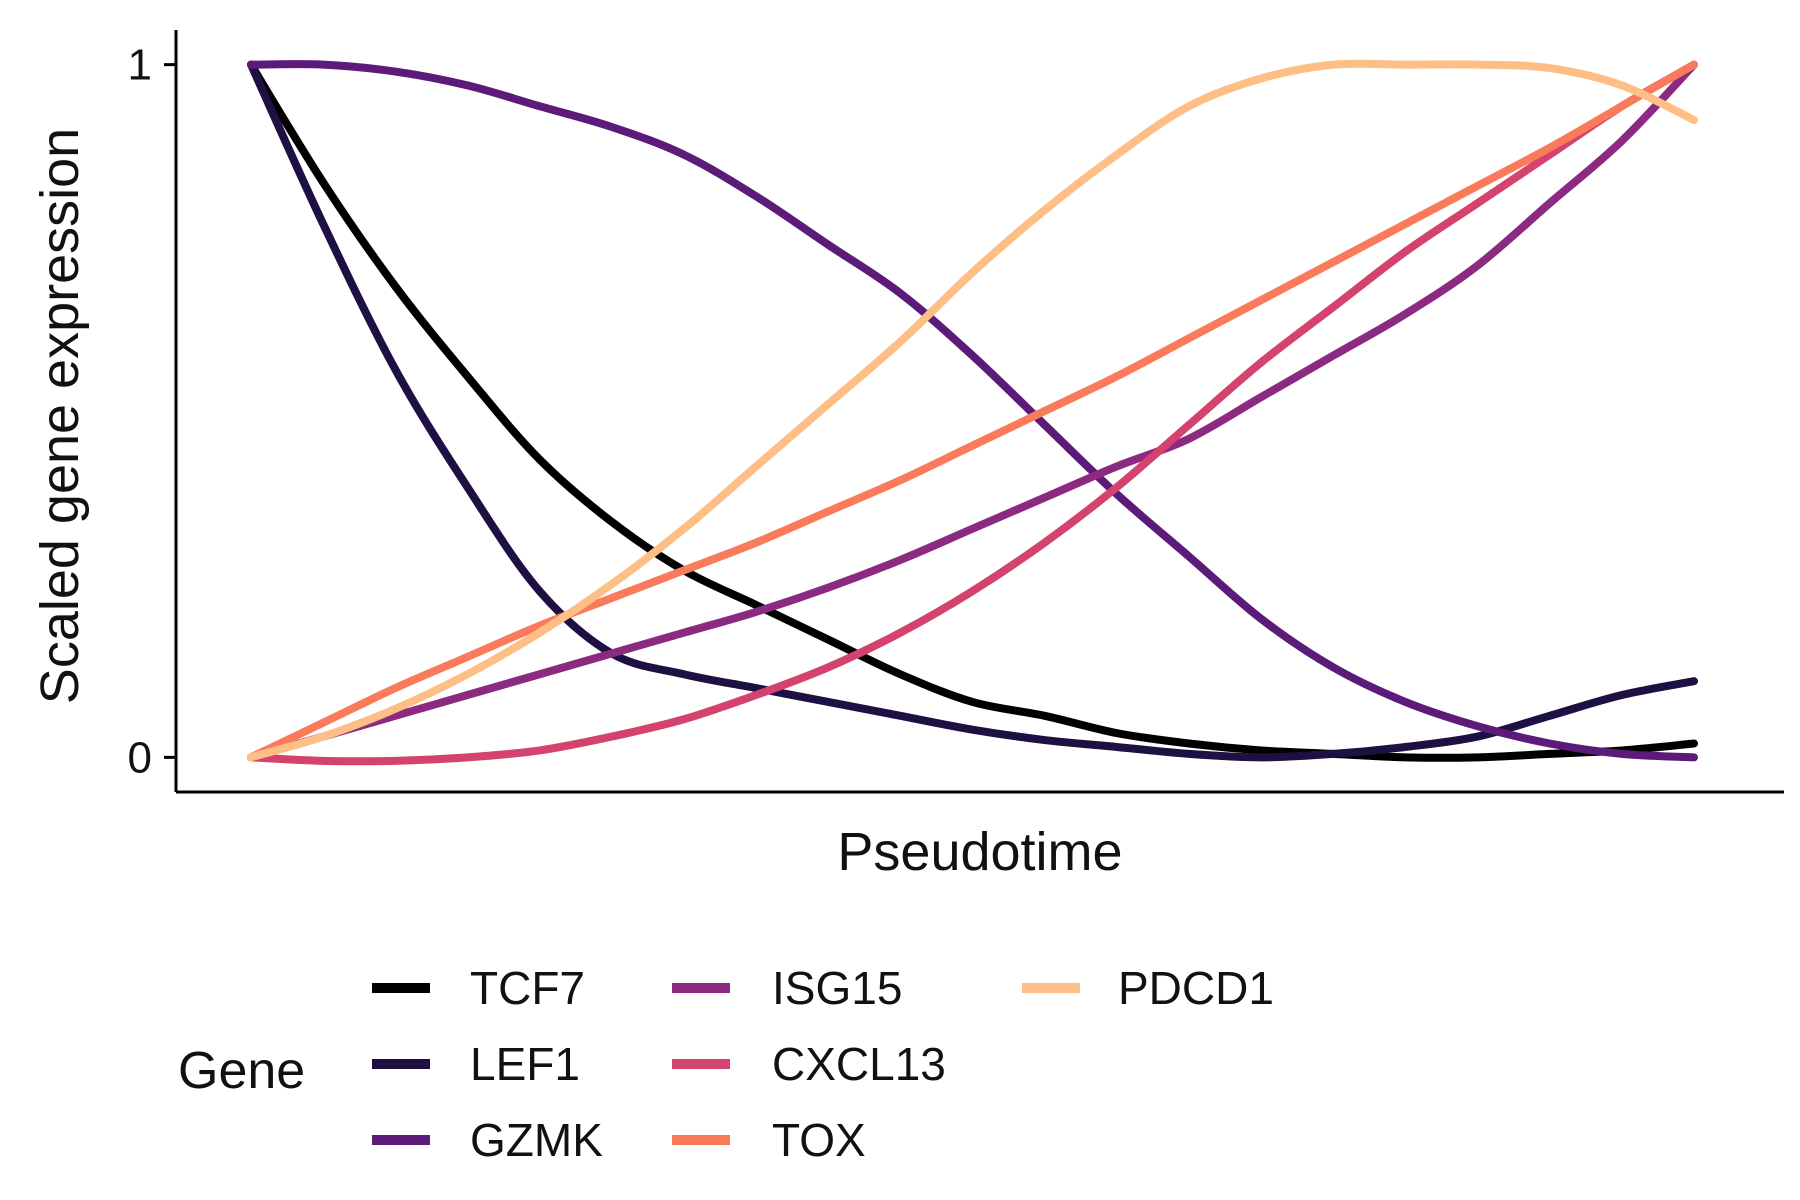  I want to click on legend-label-isg15: ISG15, so click(837, 988).